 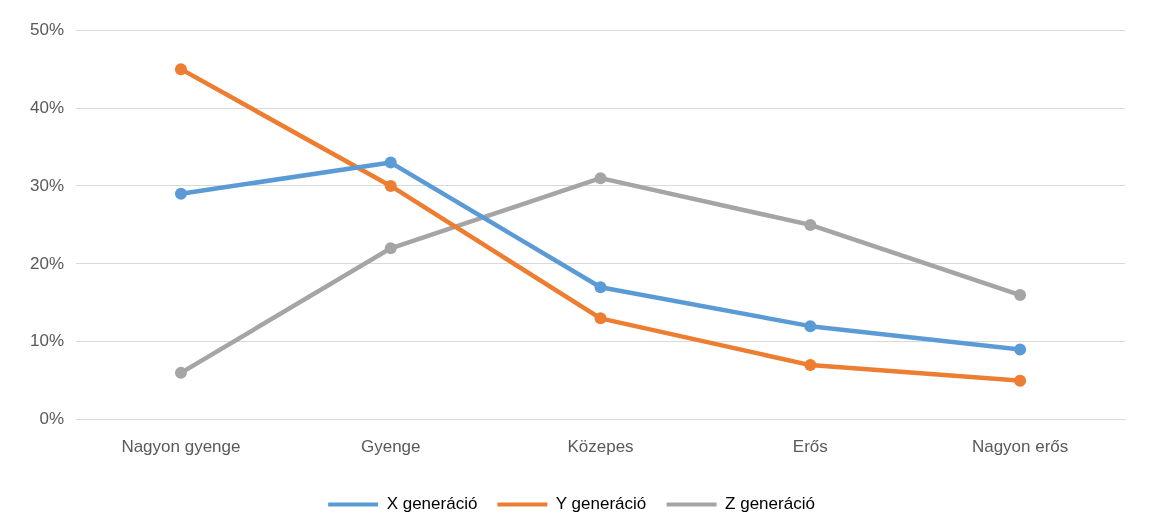 I want to click on y-tick-label: 0%, so click(x=52, y=419).